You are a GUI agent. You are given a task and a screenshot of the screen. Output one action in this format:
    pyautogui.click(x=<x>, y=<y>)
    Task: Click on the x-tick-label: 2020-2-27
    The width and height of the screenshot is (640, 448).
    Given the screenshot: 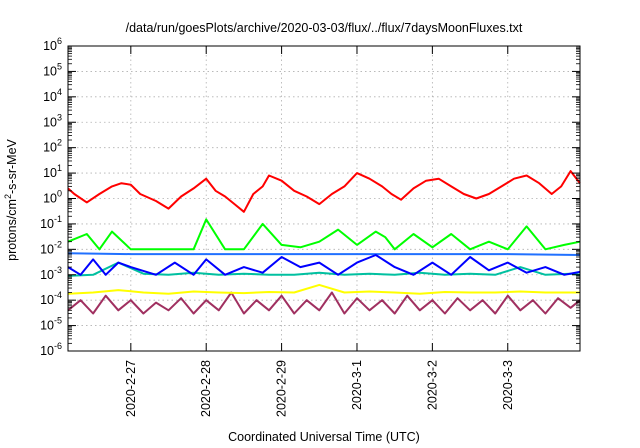 What is the action you would take?
    pyautogui.click(x=131, y=388)
    